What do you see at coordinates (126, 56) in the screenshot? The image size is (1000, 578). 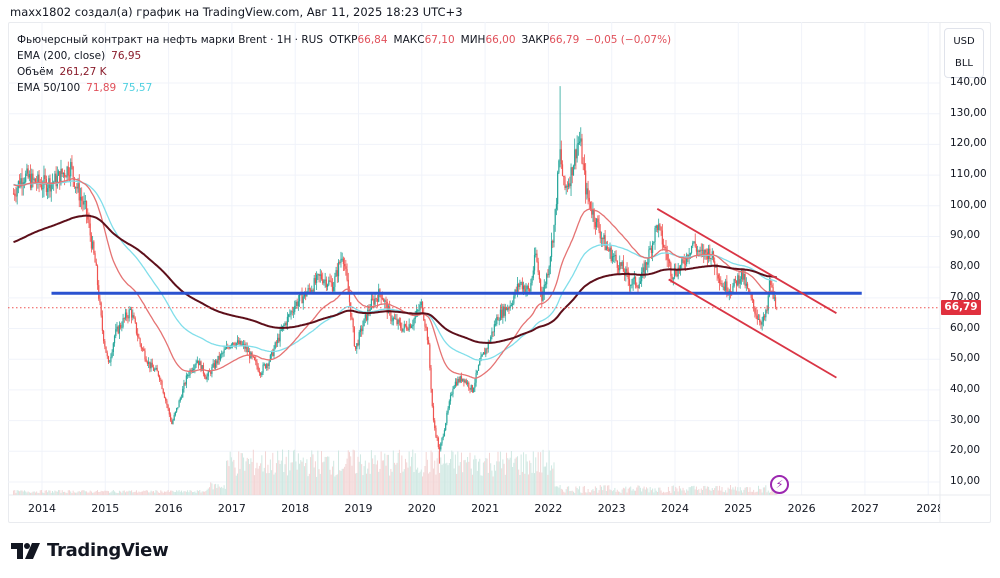 I see `ema200-value: 76,95` at bounding box center [126, 56].